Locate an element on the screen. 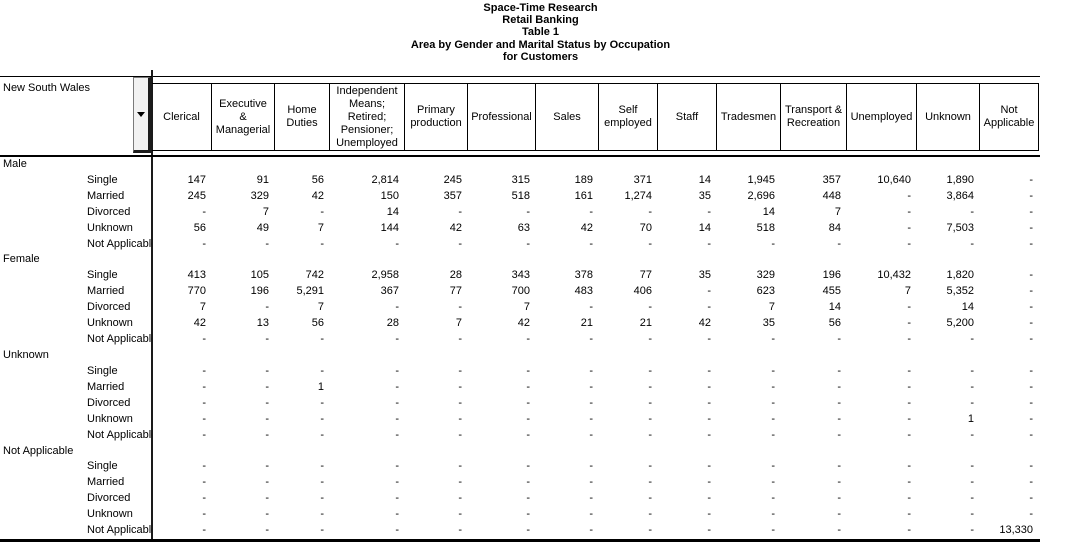  row-label: Not Applicable is located at coordinates (119, 434).